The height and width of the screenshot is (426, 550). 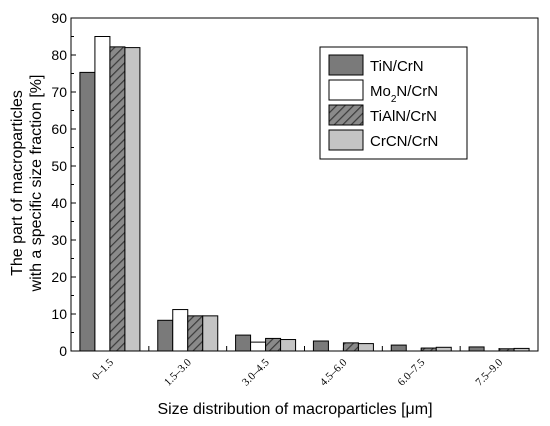 What do you see at coordinates (103, 369) in the screenshot?
I see `x-tick-label: 0–1.5` at bounding box center [103, 369].